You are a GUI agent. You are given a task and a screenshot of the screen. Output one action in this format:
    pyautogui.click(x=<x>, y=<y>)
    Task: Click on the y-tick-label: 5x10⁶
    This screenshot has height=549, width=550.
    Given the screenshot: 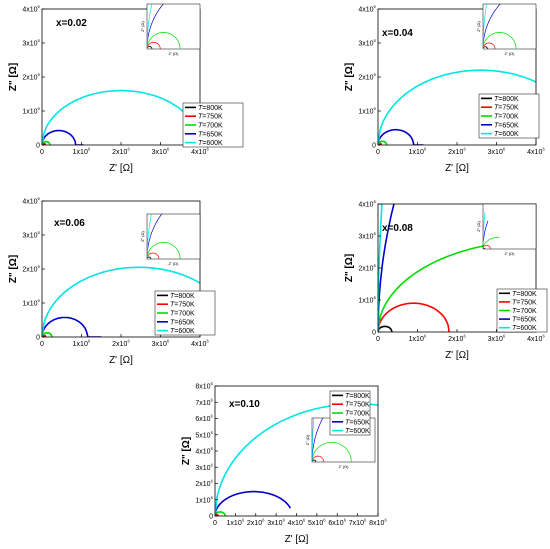 What is the action you would take?
    pyautogui.click(x=204, y=434)
    